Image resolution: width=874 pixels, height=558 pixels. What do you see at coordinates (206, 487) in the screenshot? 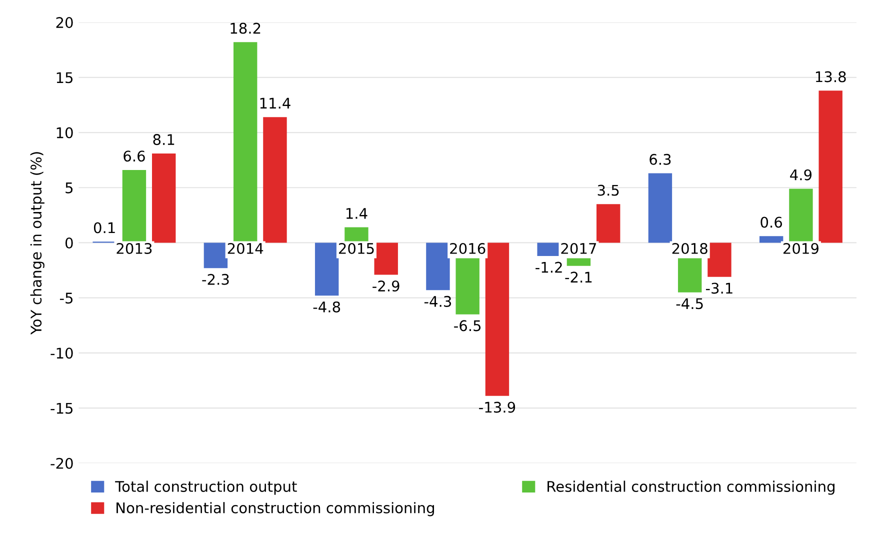
I see `legend-label: Total construction output` at bounding box center [206, 487].